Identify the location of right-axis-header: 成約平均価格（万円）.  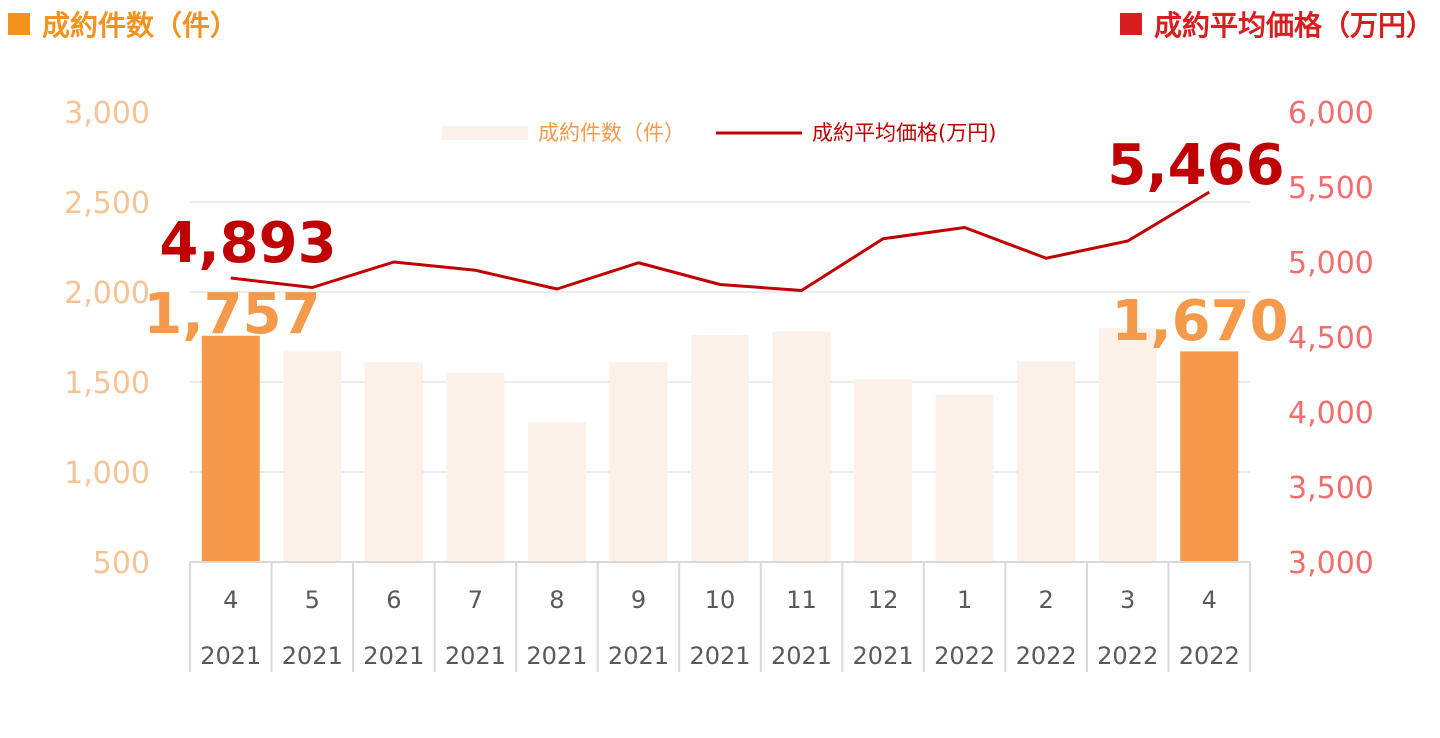
(1276, 24).